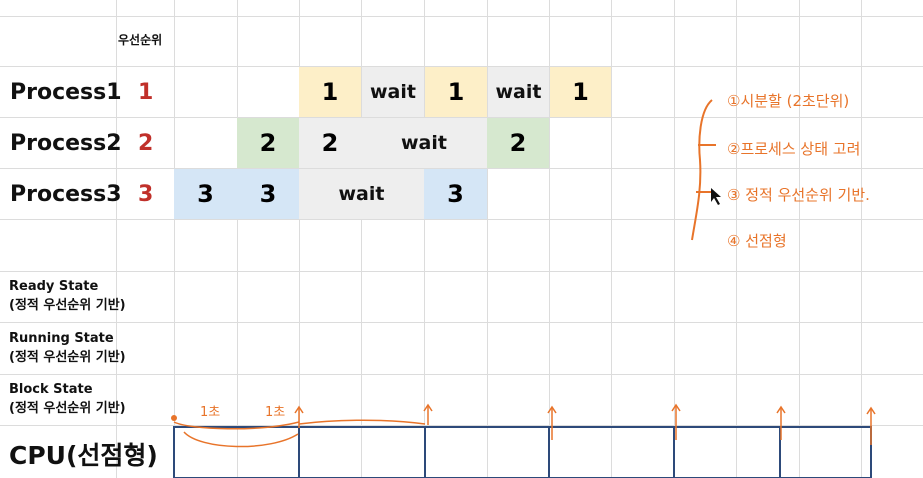 The height and width of the screenshot is (478, 923). I want to click on process2-priority: 2, so click(146, 143).